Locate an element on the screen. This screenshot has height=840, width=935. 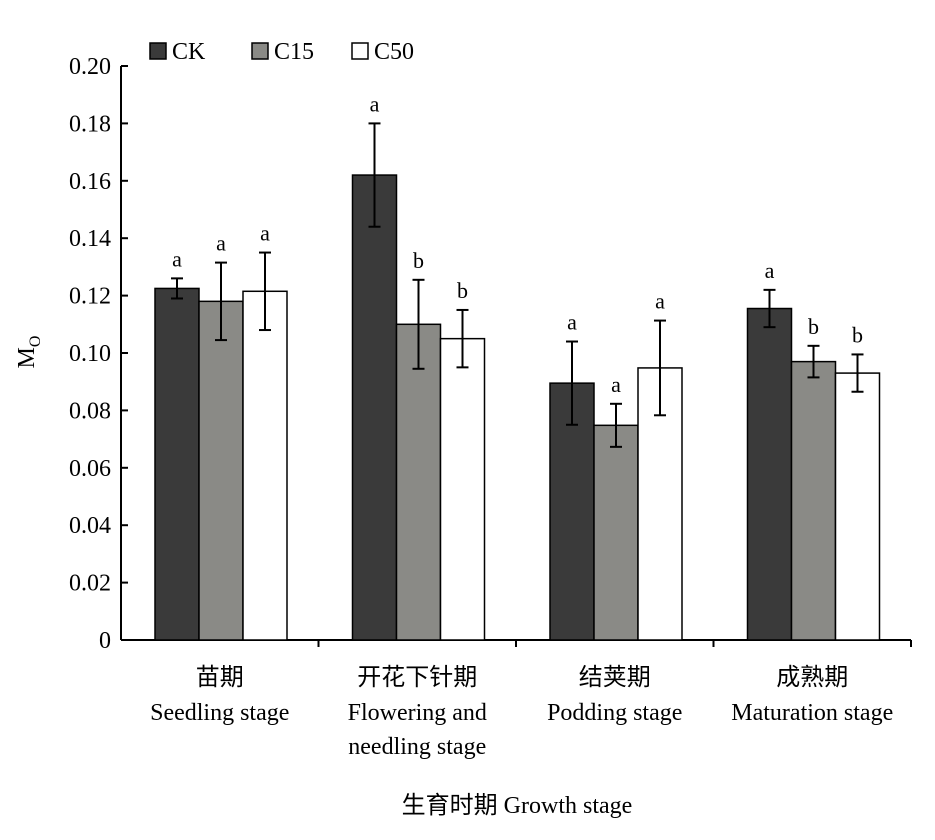
y-tick-label: 0.16 is located at coordinates (90, 182).